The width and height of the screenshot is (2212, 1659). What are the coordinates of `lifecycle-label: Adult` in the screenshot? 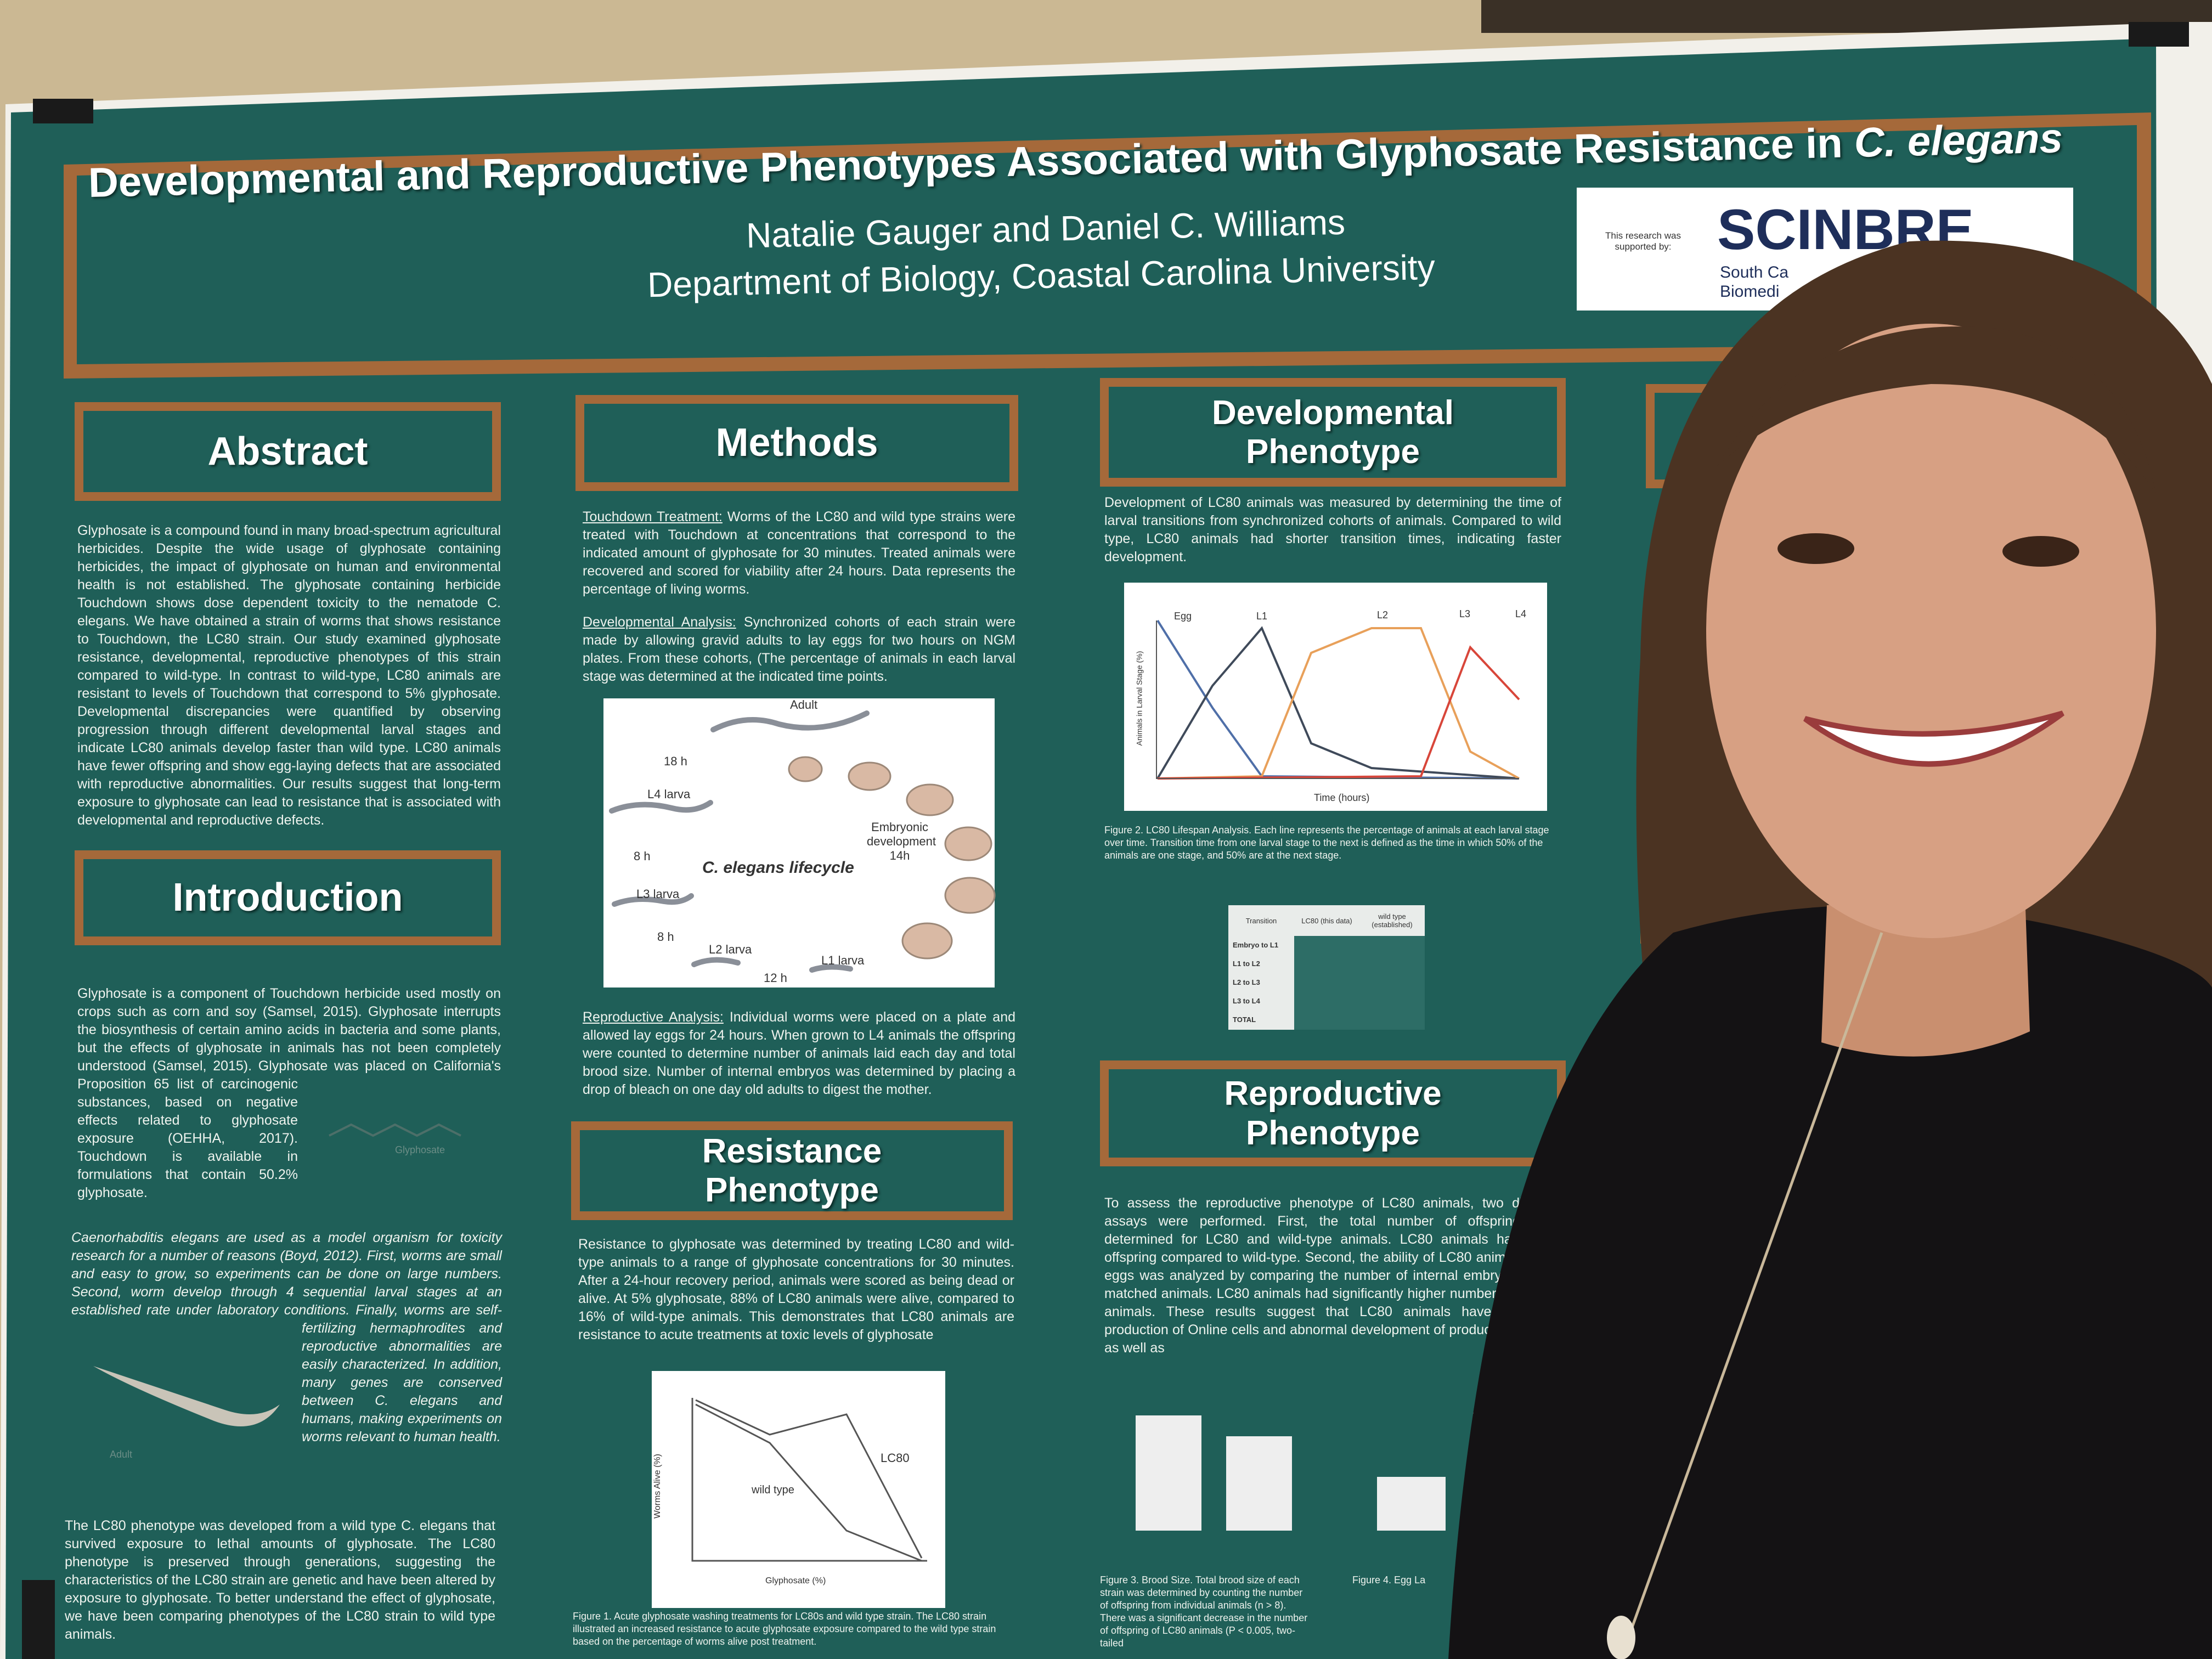 It's located at (804, 705).